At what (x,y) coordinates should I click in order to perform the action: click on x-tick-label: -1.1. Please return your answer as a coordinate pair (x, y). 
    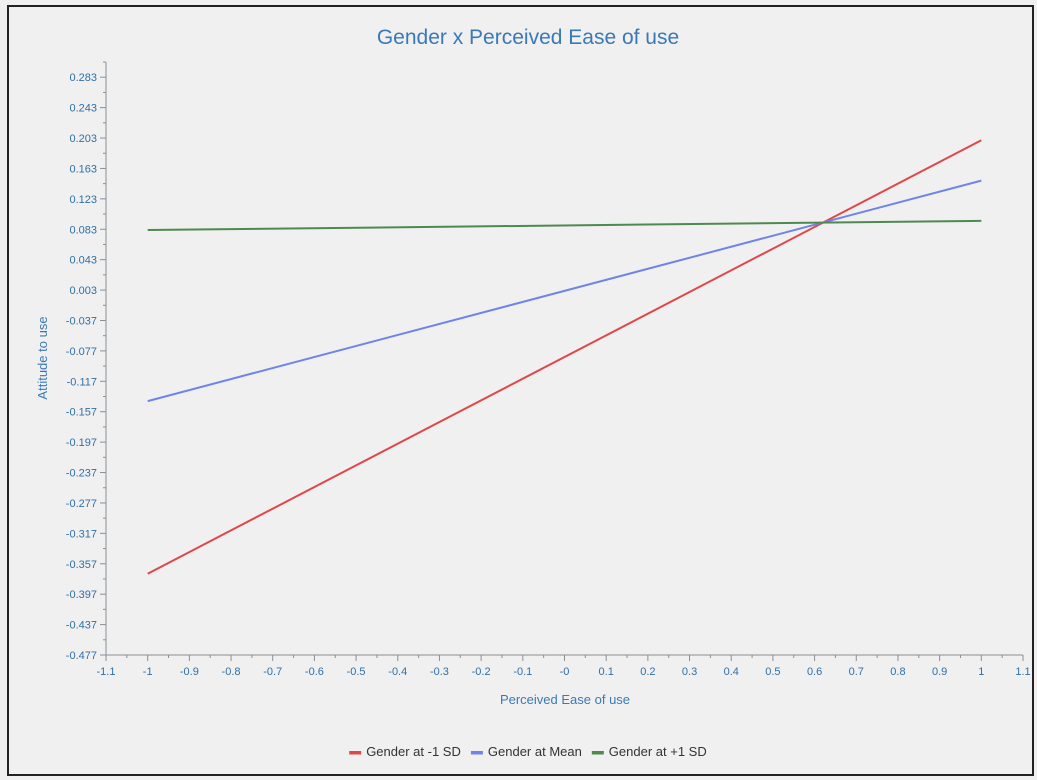
    Looking at the image, I should click on (106, 672).